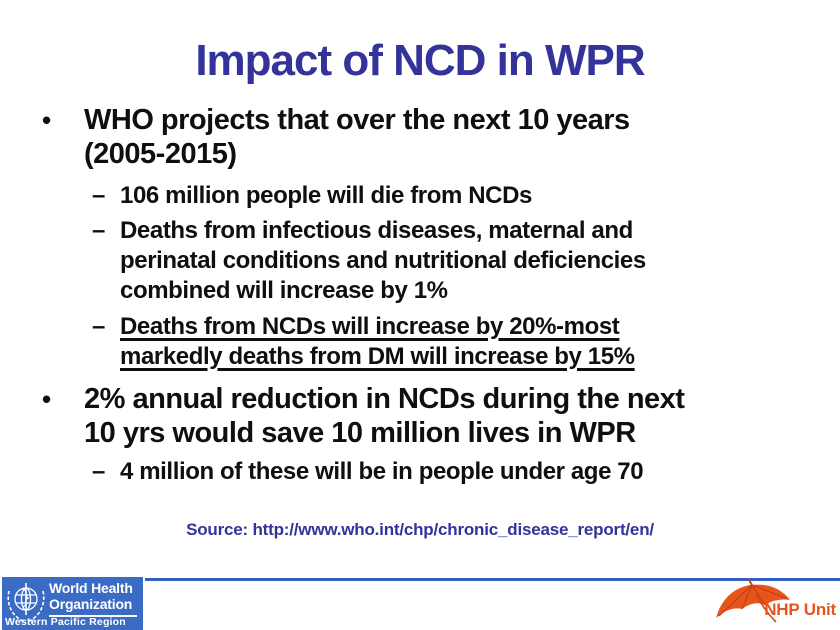 This screenshot has width=840, height=630. I want to click on who-emblem-icon, so click(26, 603).